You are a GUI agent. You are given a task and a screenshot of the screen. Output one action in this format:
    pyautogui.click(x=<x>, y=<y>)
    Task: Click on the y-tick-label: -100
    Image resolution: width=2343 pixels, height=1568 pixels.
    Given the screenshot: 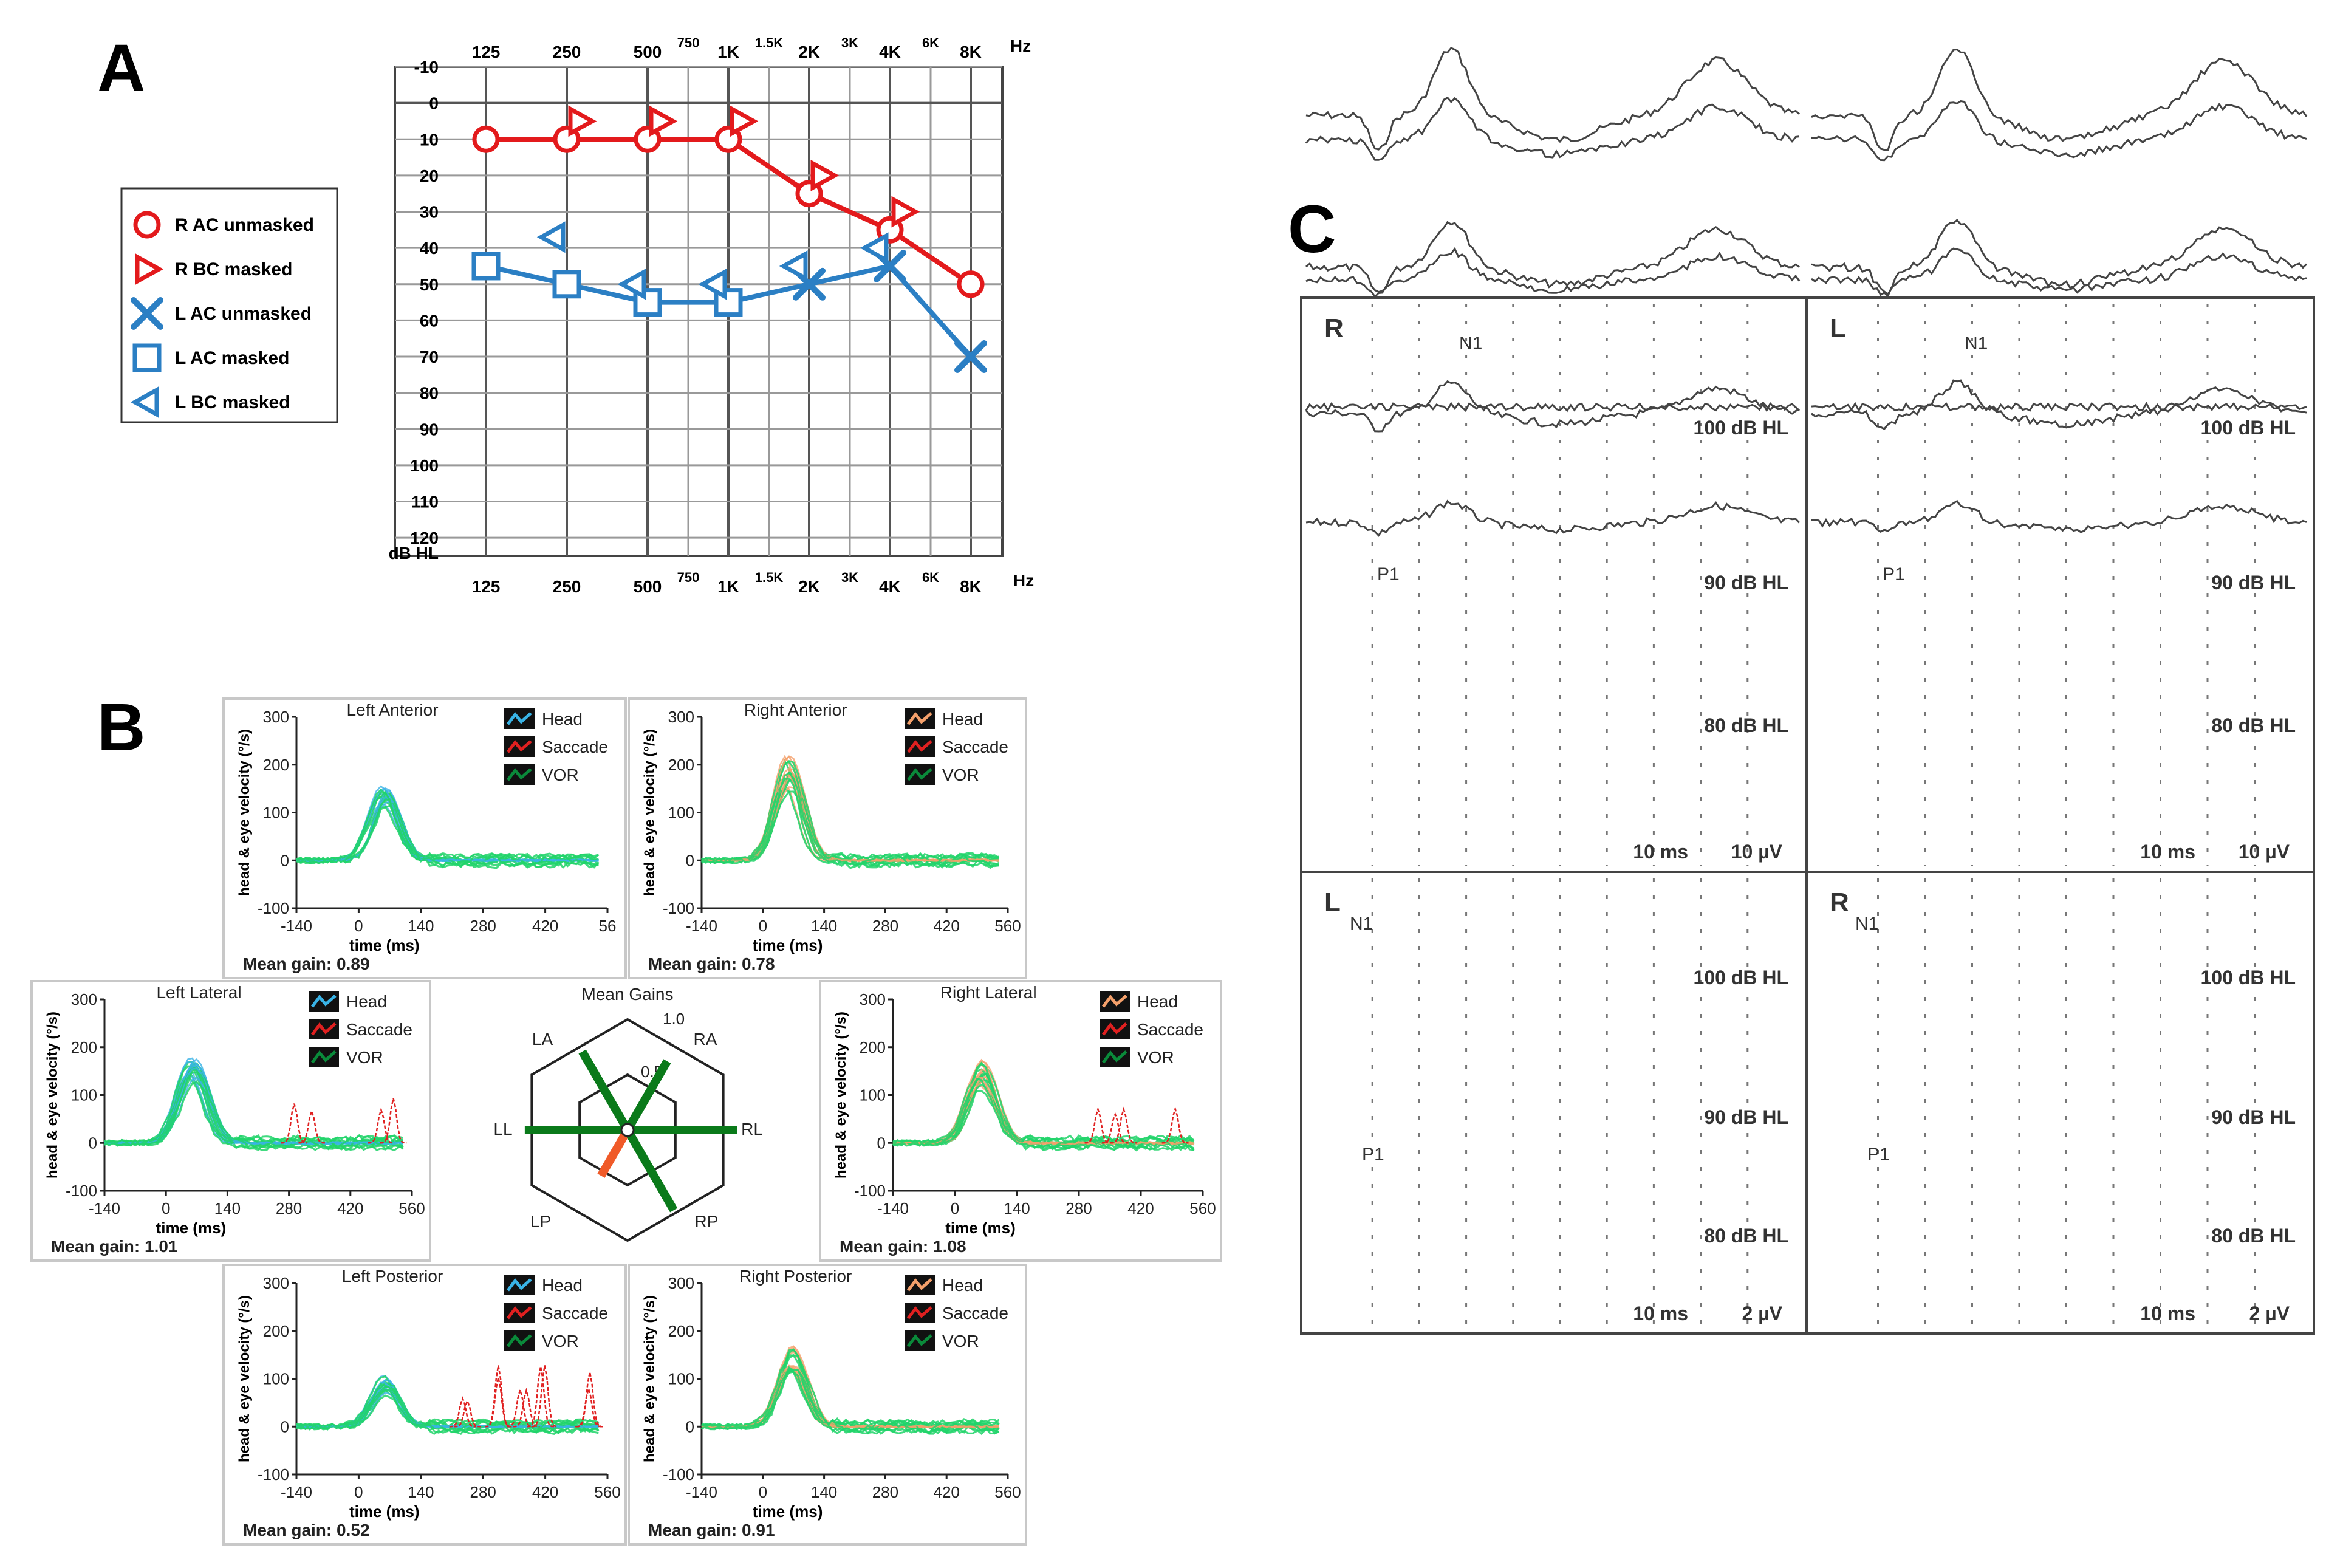 What is the action you would take?
    pyautogui.click(x=273, y=1474)
    